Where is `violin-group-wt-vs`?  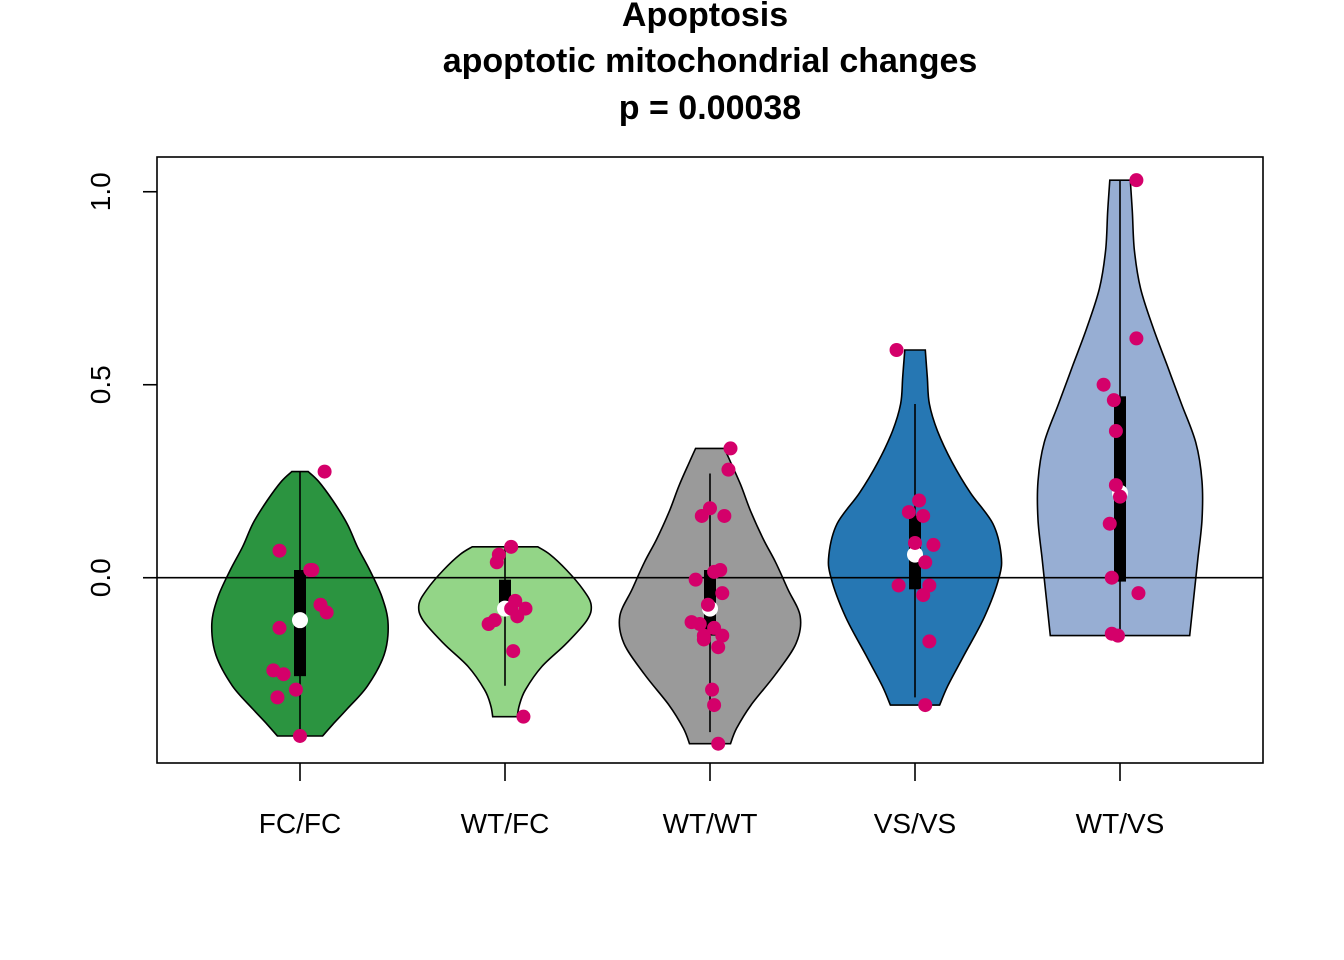
violin-group-wt-vs is located at coordinates (1120, 408).